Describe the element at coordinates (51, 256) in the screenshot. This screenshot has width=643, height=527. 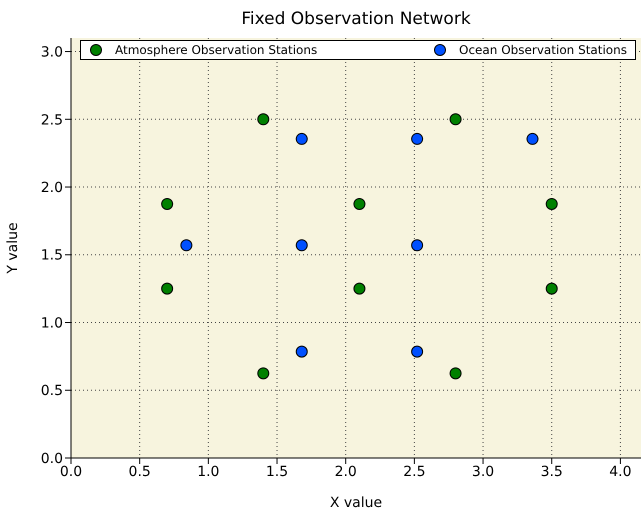
I see `y-tick-label: 1.5` at that location.